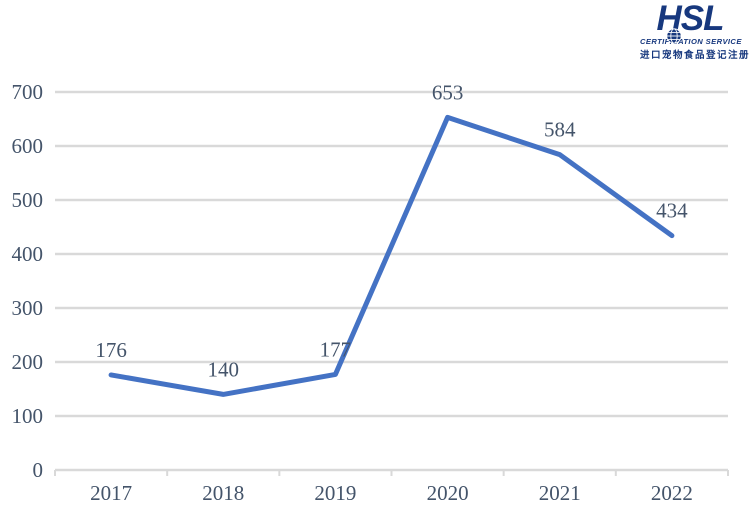 This screenshot has width=750, height=522. What do you see at coordinates (695, 56) in the screenshot?
I see `logo-tagline: 进口宠物食品登记注册` at bounding box center [695, 56].